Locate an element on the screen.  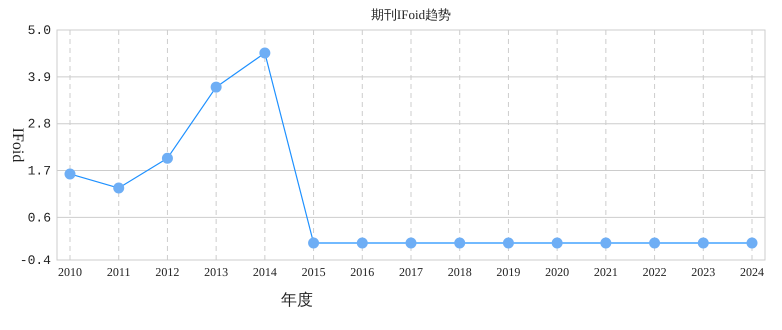
x-axis-title: 年度 is located at coordinates (297, 300).